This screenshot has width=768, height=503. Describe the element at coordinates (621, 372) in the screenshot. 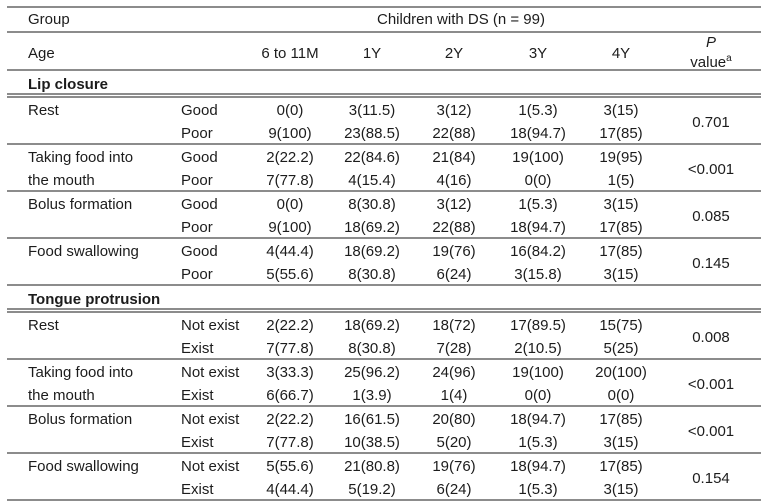

I see `value-cell: 20(100)` at that location.